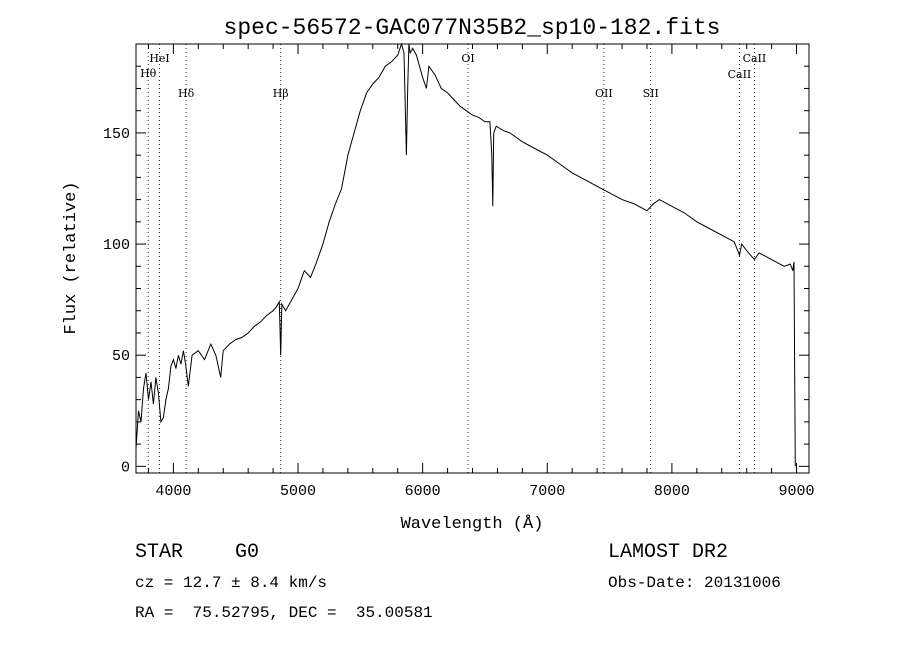 The image size is (900, 650). Describe the element at coordinates (231, 583) in the screenshot. I see `redshift-cz: cz = 12.7 ± 8.4 km/s` at that location.